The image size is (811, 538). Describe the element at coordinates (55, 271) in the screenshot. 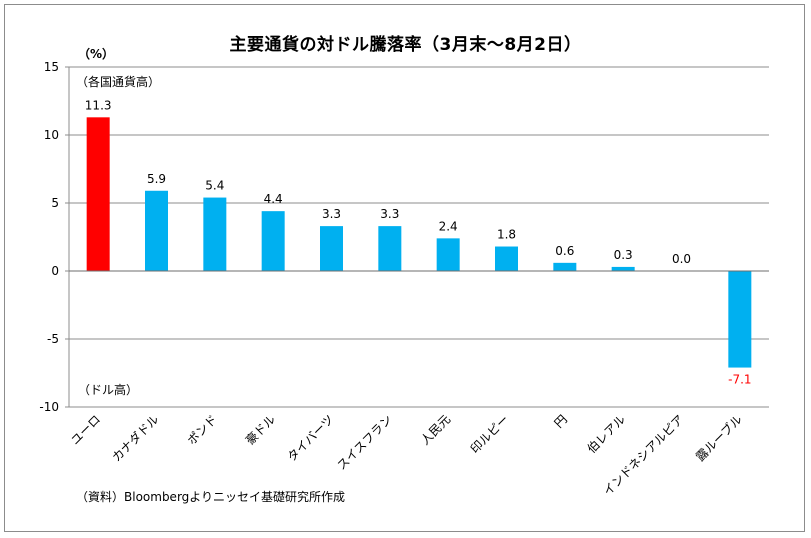

I see `y-tick-label: 0` at that location.